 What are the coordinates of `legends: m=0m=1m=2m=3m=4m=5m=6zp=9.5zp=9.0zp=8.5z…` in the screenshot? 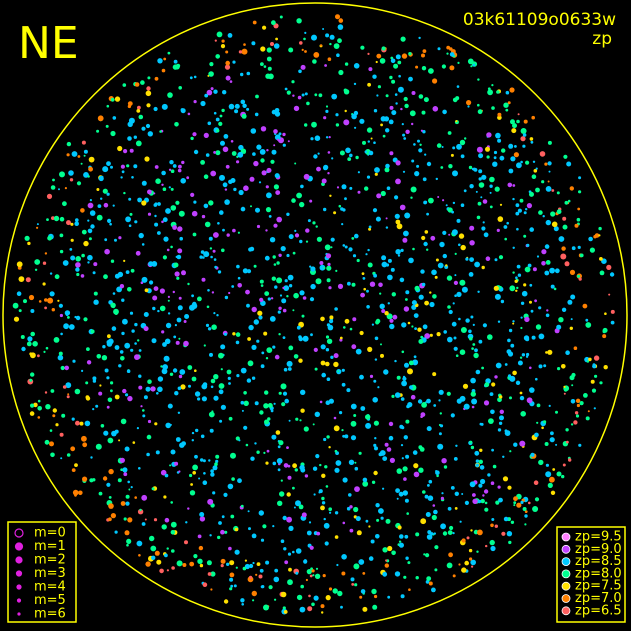 It's located at (318, 574).